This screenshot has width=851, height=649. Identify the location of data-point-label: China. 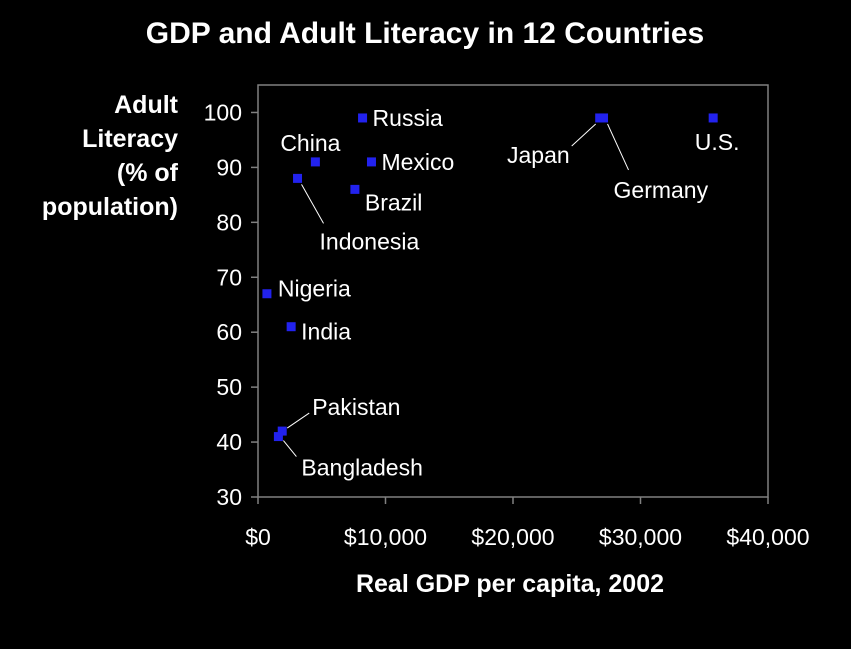
(310, 143).